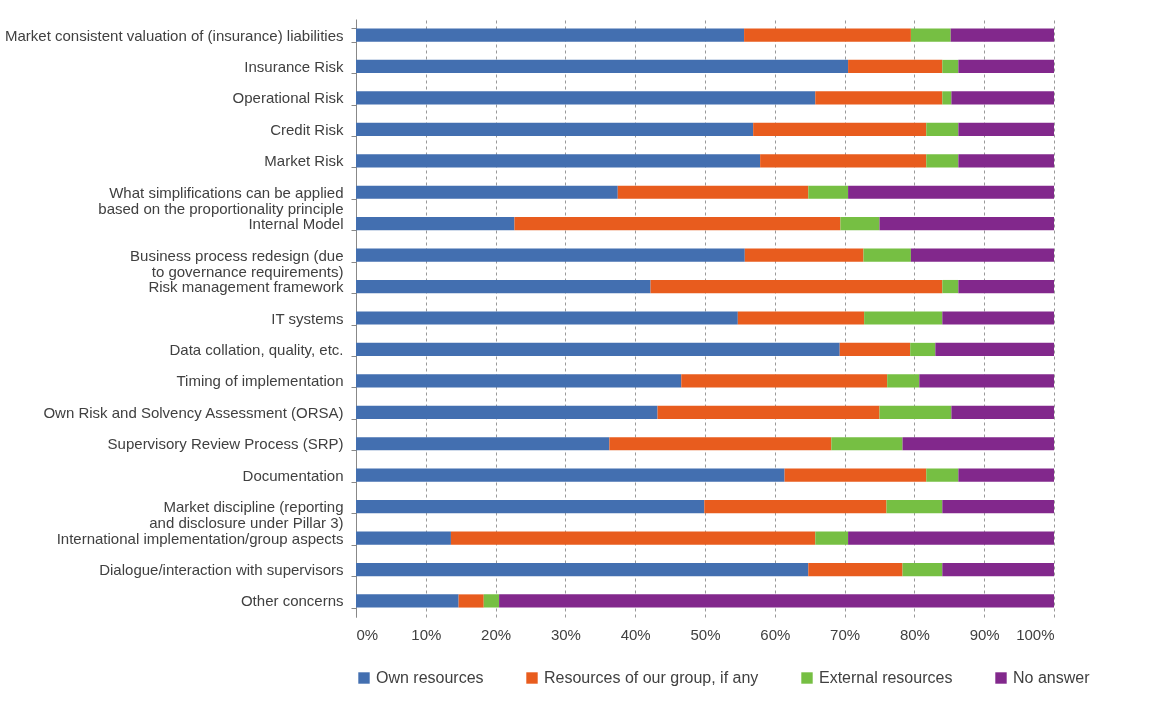  What do you see at coordinates (288, 98) in the screenshot?
I see `y-tick-label: Operational Risk` at bounding box center [288, 98].